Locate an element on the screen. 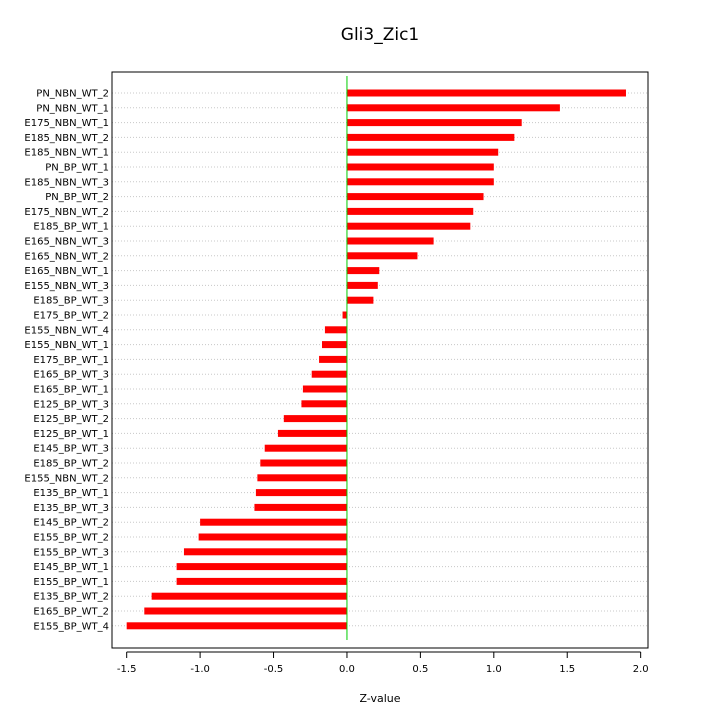  category-label: E185_NBN_WT_2 is located at coordinates (66, 138).